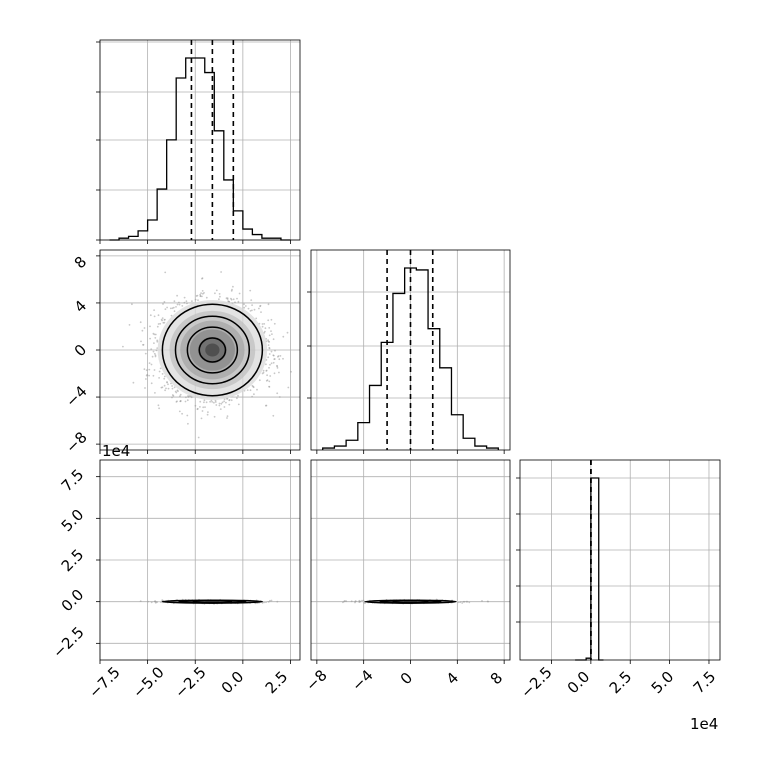 This screenshot has width=760, height=760. Describe the element at coordinates (80, 350) in the screenshot. I see `xy-y-tick-0: 0` at that location.